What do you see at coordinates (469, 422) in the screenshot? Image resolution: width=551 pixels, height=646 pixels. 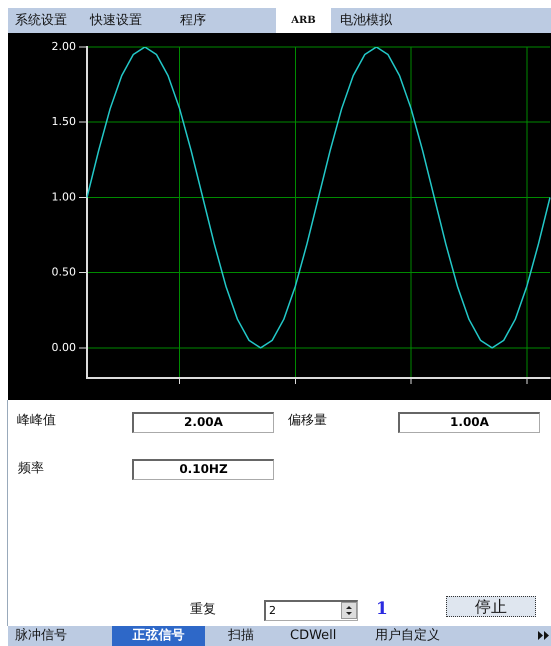 I see `text: 1.00A` at bounding box center [469, 422].